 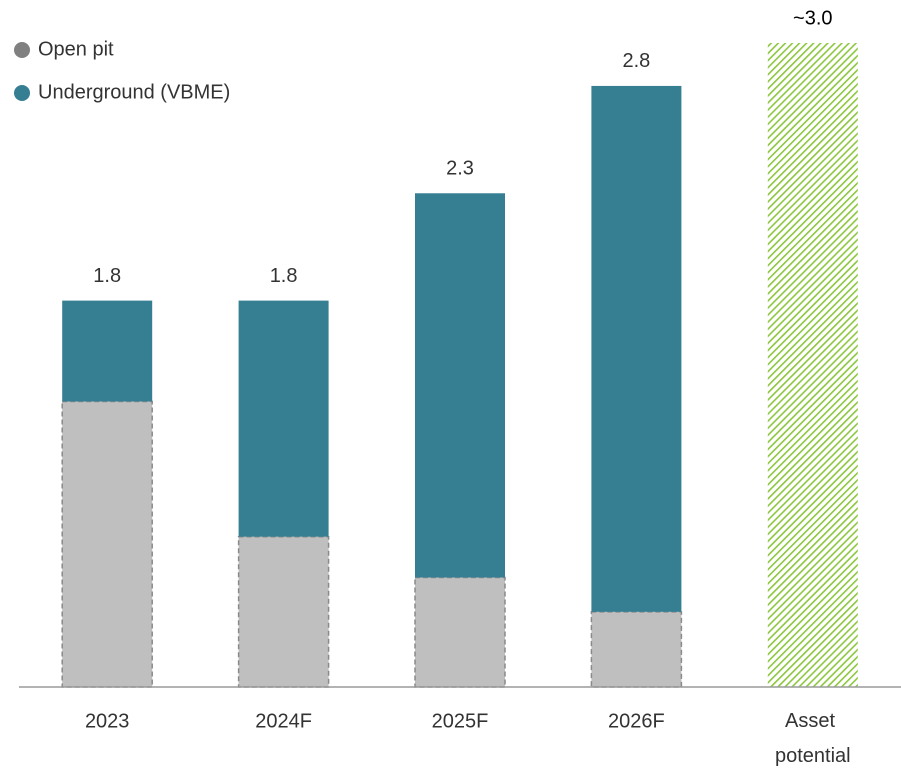 I want to click on x-tick-label: 2025F, so click(x=460, y=721).